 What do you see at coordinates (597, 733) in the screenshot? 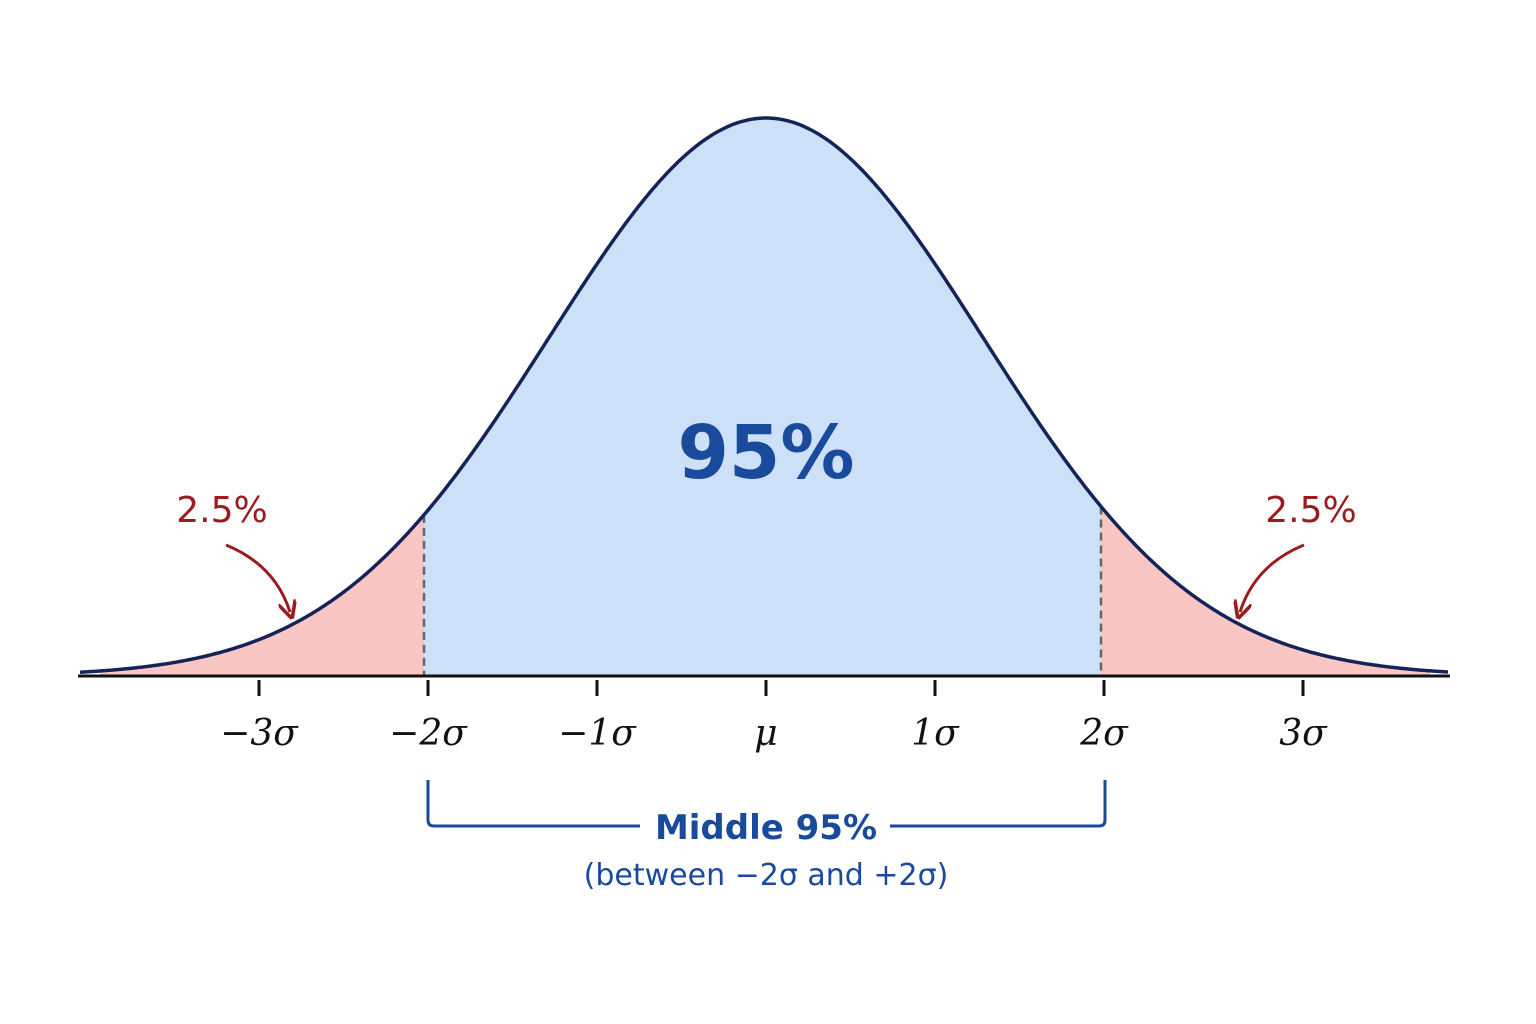
I see `tick-label: −1σ` at bounding box center [597, 733].